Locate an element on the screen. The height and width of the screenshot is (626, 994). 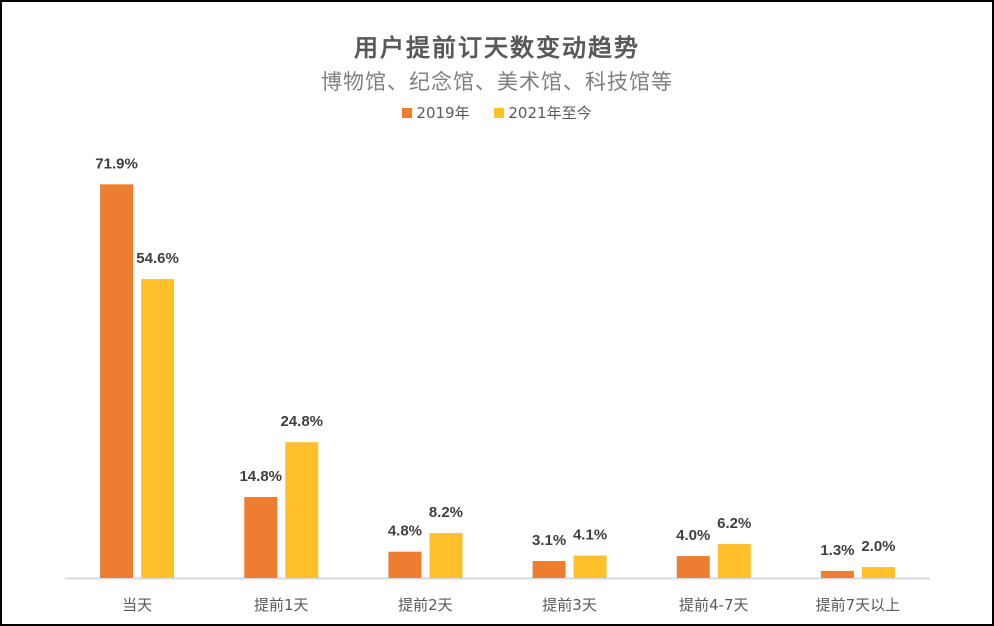
x-tick-label: 提前4-7天 is located at coordinates (714, 605).